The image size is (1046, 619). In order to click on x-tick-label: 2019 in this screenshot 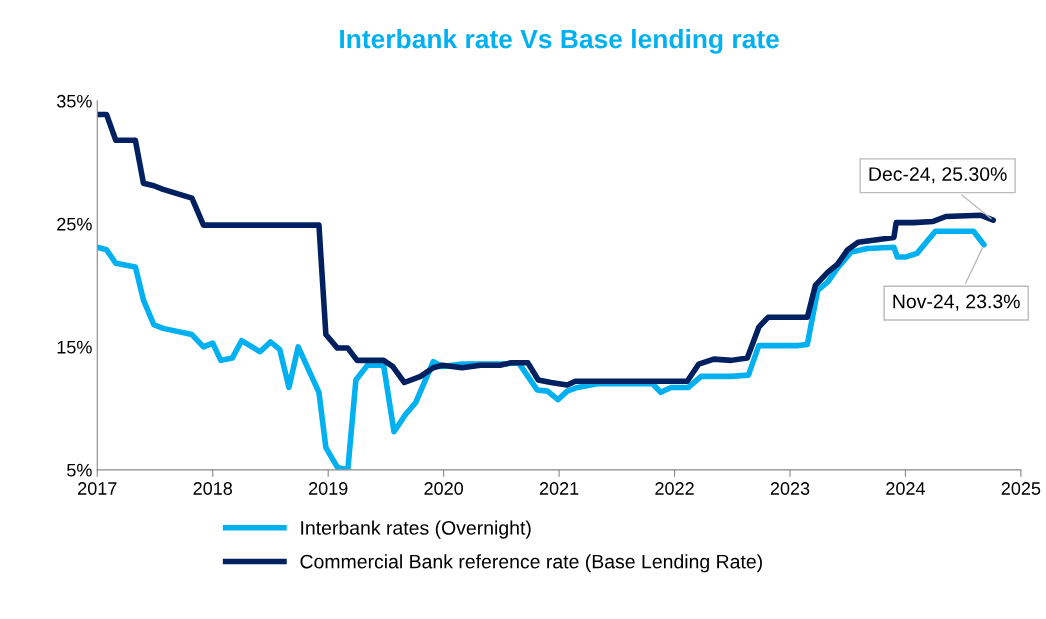, I will do `click(328, 488)`.